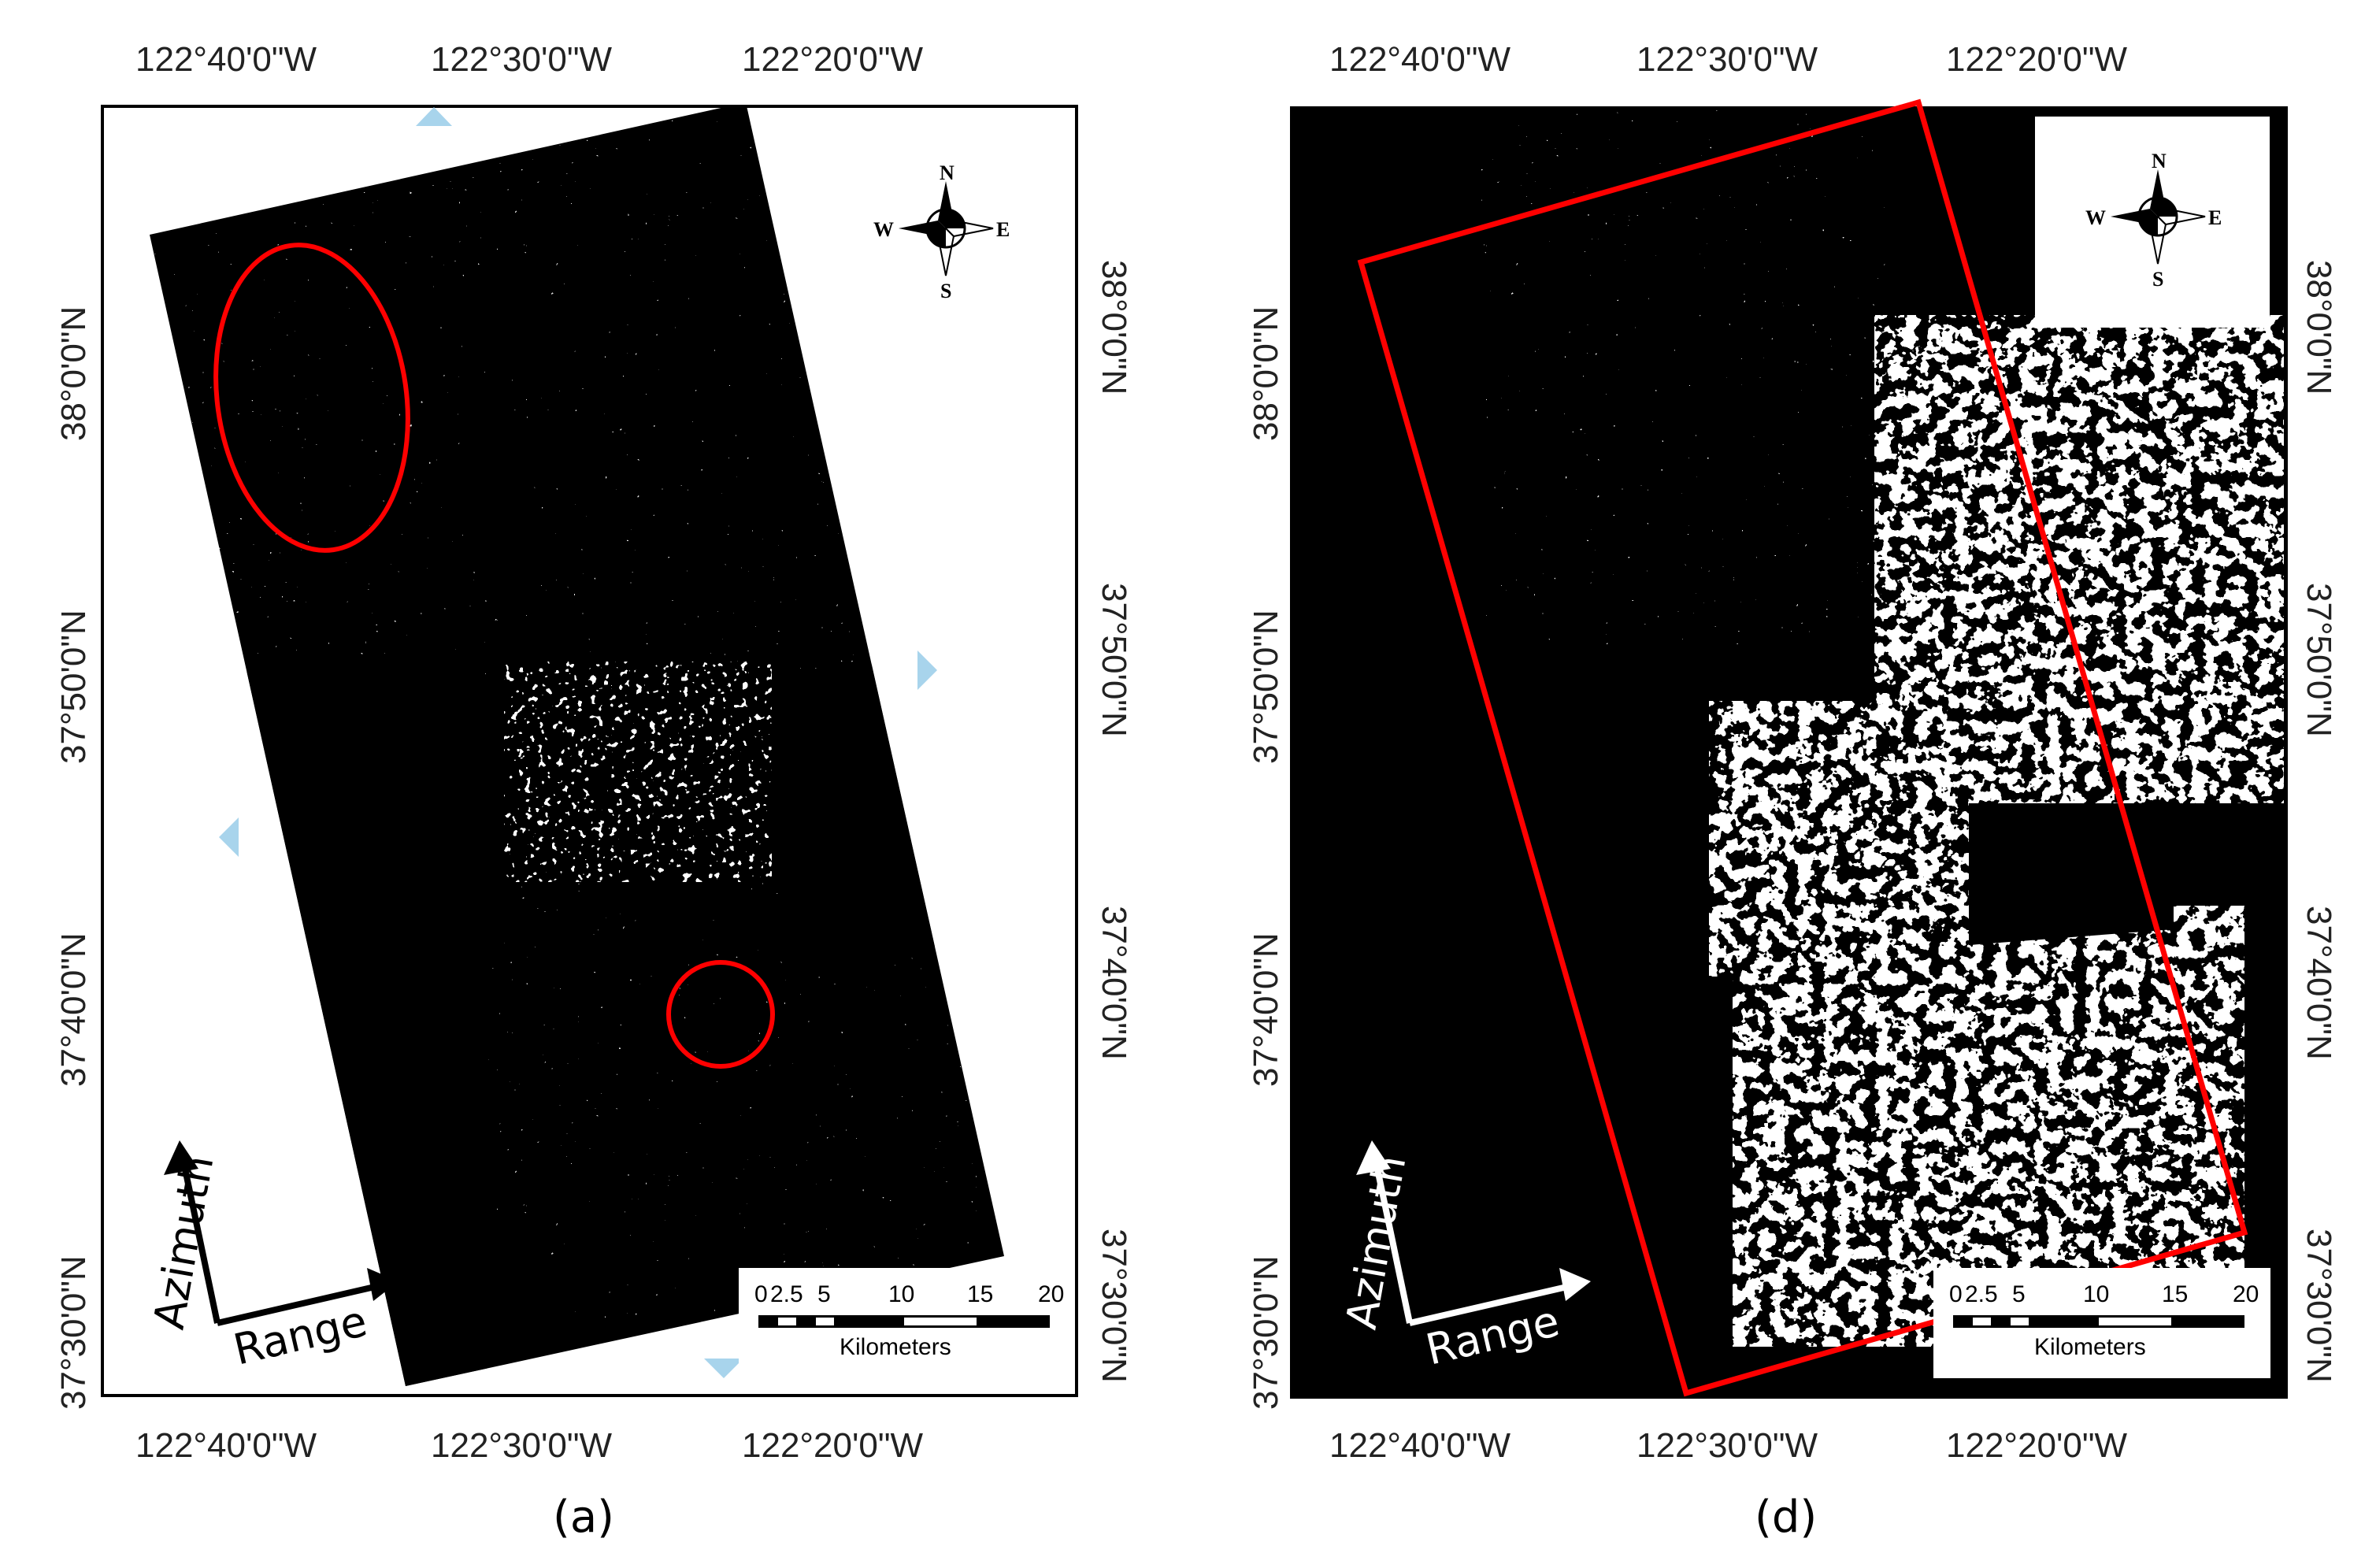 The image size is (2376, 1568). I want to click on triangle-bottom-marker, so click(723, 1368).